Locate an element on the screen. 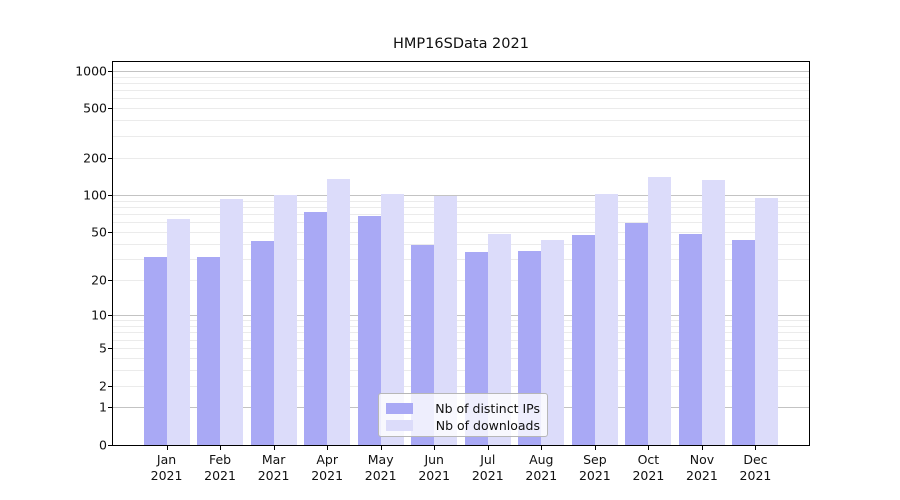  x-axis-tick-label: Oct 2021 is located at coordinates (648, 467).